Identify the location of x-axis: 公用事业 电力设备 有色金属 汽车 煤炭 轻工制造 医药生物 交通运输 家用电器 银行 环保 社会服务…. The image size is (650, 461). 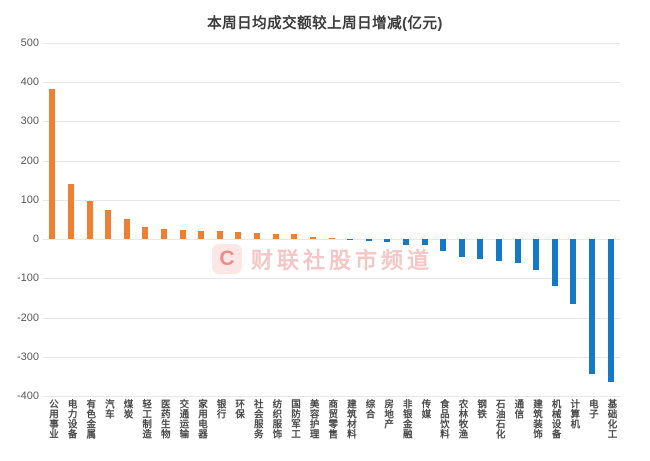
(331, 430).